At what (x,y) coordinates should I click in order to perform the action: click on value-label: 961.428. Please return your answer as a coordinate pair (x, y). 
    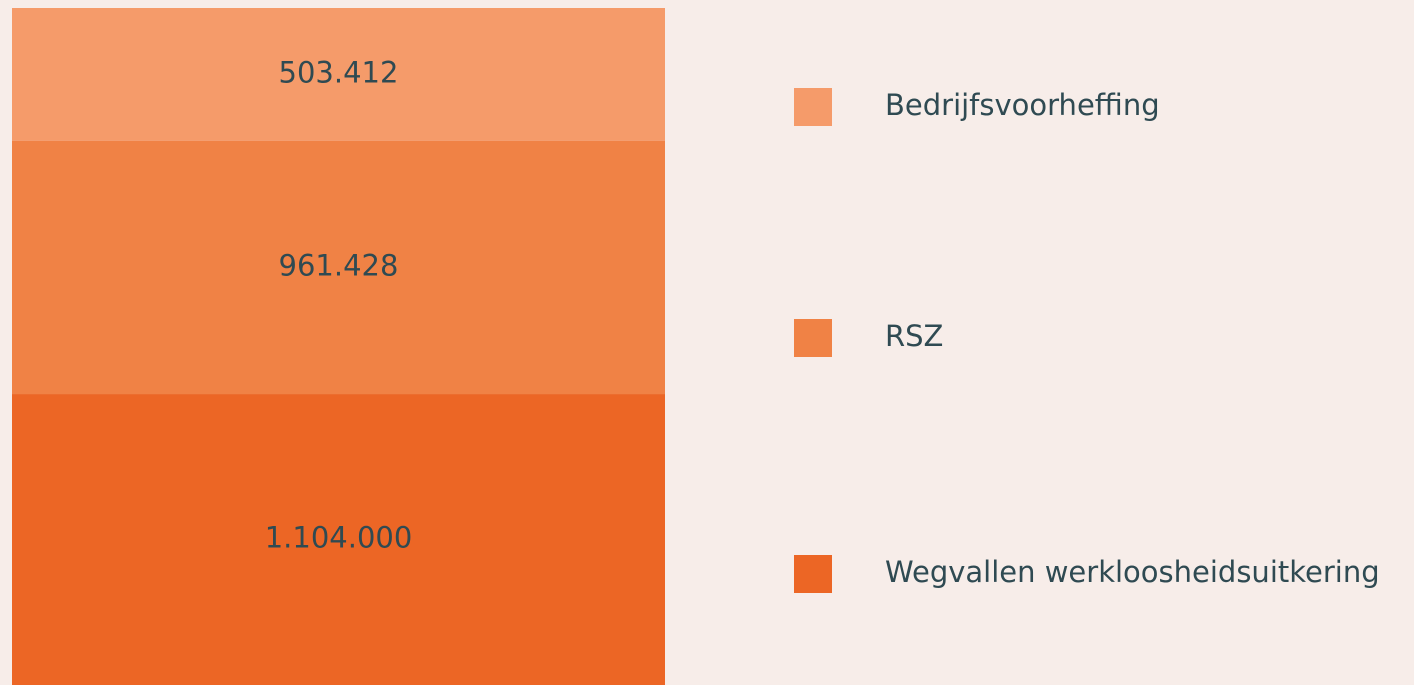
    Looking at the image, I should click on (339, 265).